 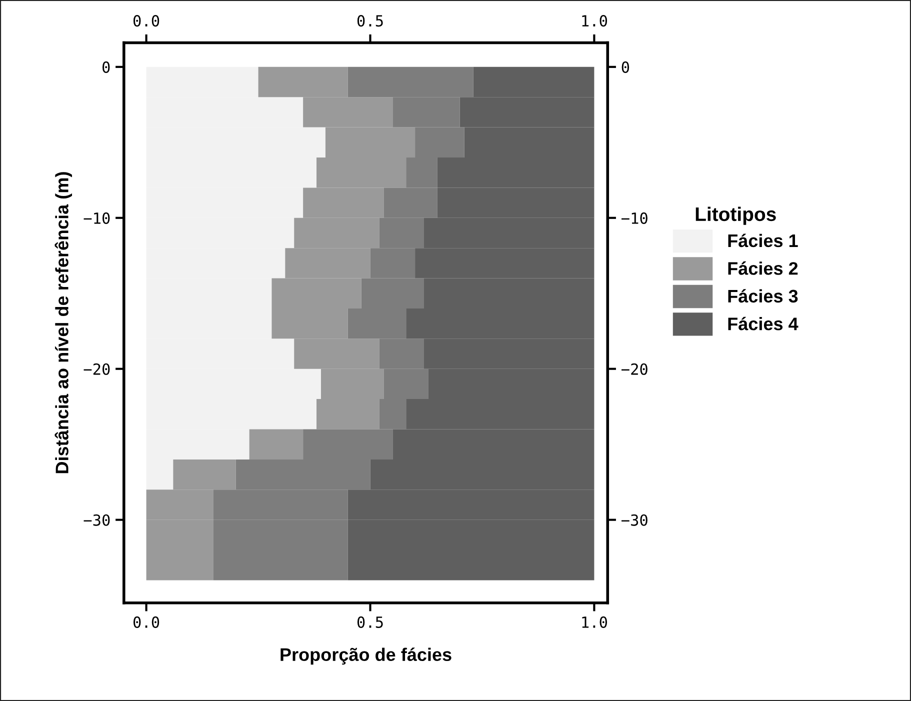 What do you see at coordinates (763, 323) in the screenshot?
I see `legend-label: Fácies 4` at bounding box center [763, 323].